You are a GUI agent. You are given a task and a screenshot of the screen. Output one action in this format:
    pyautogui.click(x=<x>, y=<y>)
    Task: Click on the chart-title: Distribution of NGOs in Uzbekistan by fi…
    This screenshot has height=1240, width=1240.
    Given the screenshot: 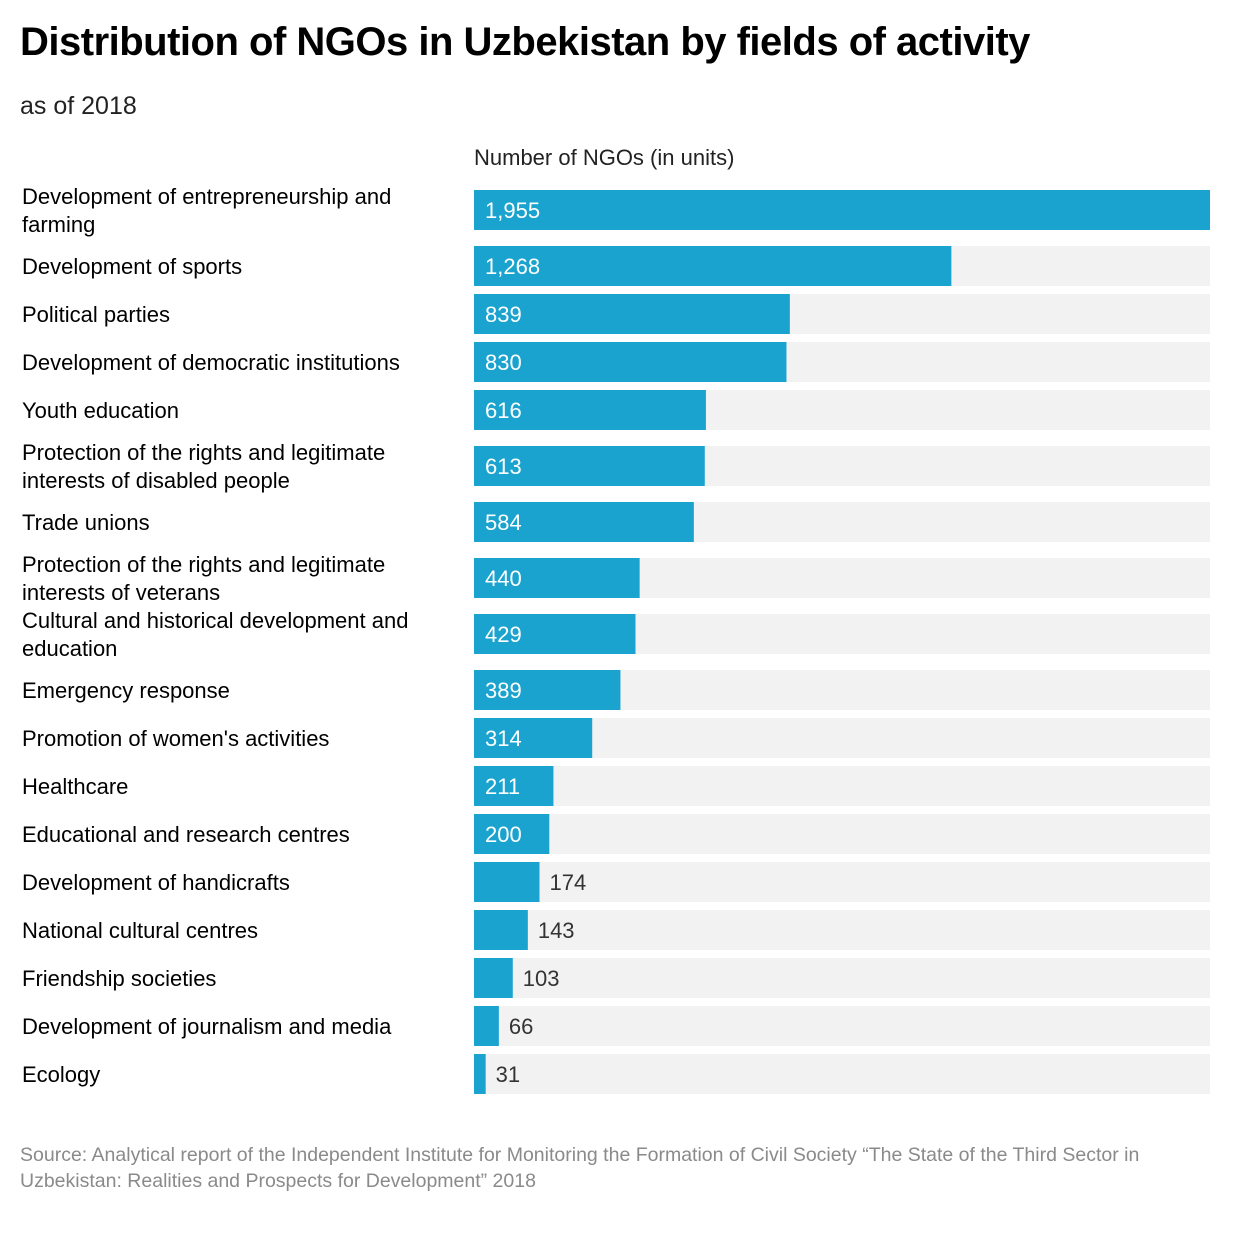 What is the action you would take?
    pyautogui.click(x=525, y=42)
    